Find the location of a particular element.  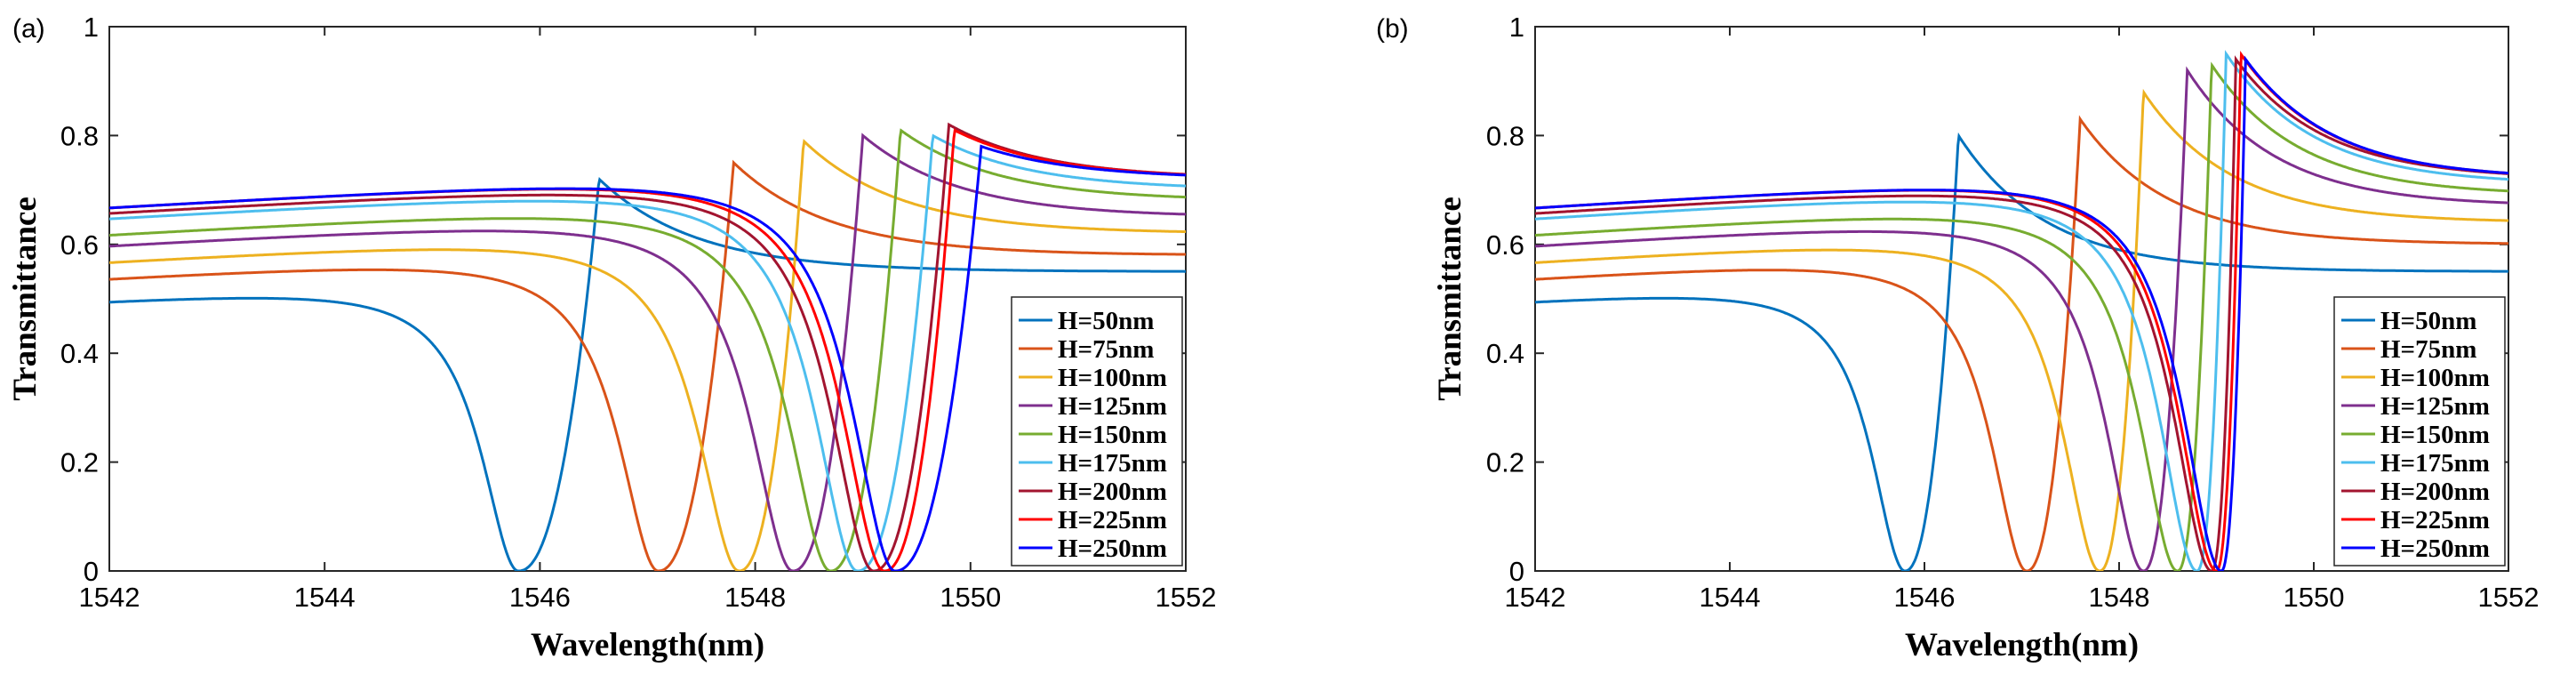

panel-label: (a) is located at coordinates (28, 29).